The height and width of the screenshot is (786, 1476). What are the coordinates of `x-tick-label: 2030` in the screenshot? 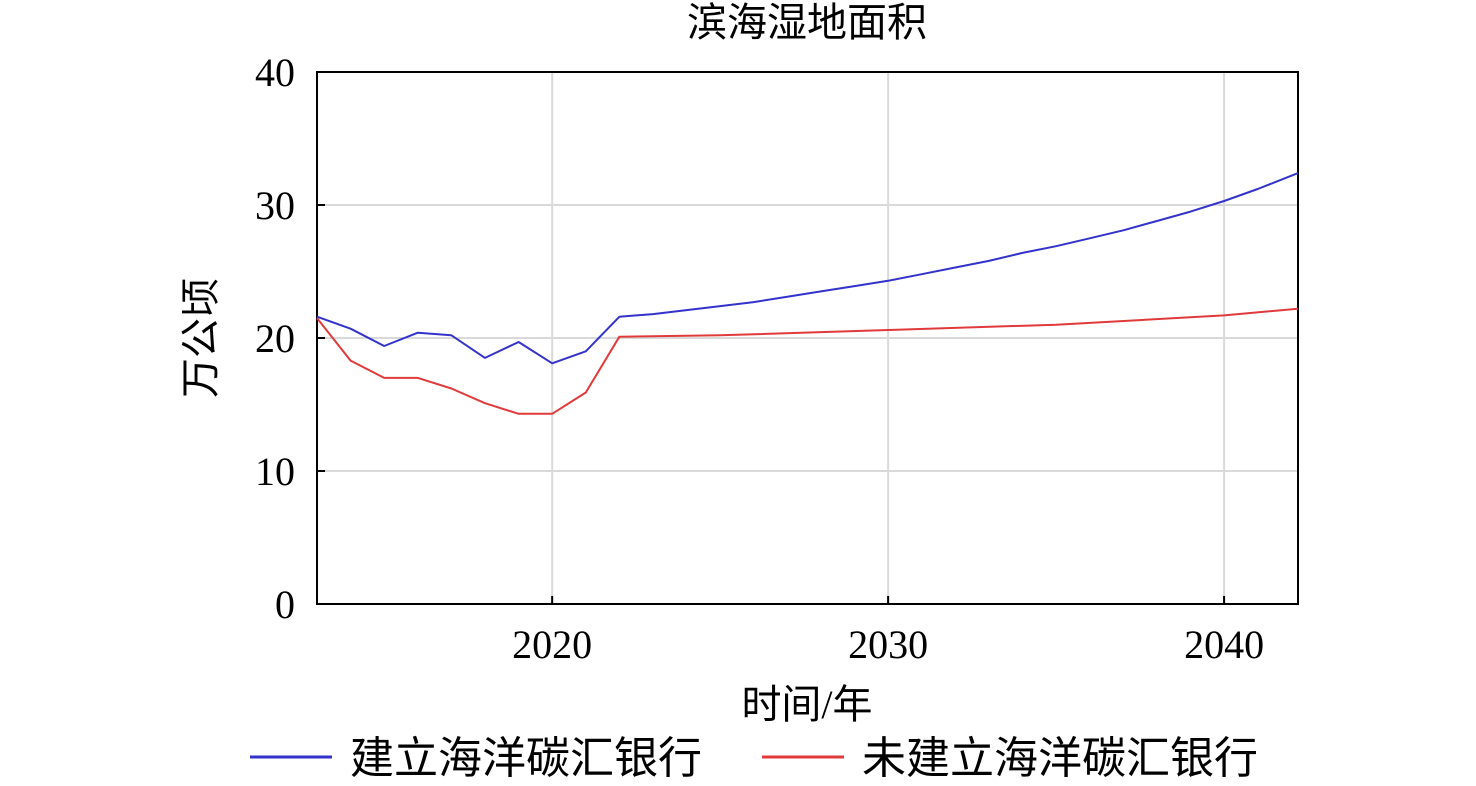 It's located at (888, 644).